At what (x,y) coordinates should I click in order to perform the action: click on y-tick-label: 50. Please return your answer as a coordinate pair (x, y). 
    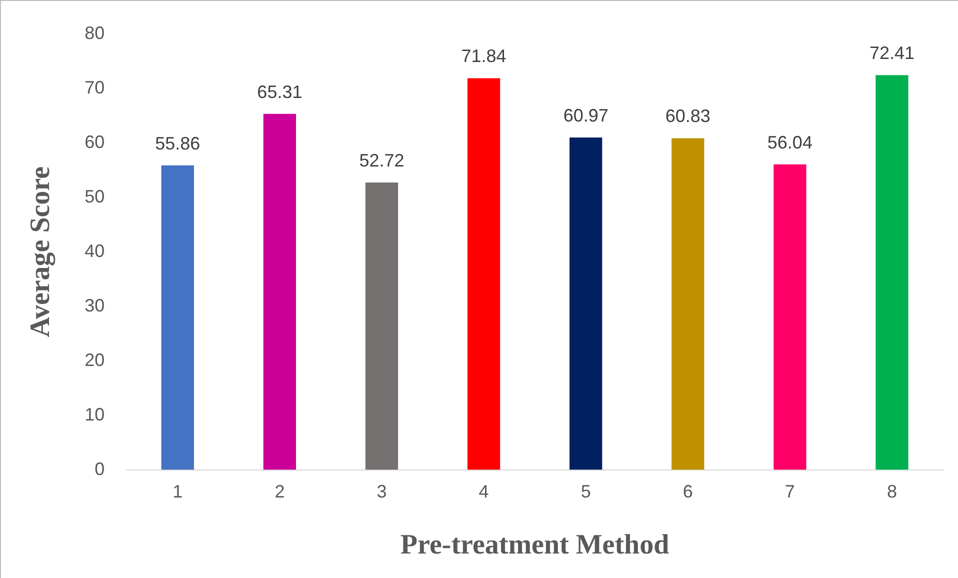
    Looking at the image, I should click on (94, 196).